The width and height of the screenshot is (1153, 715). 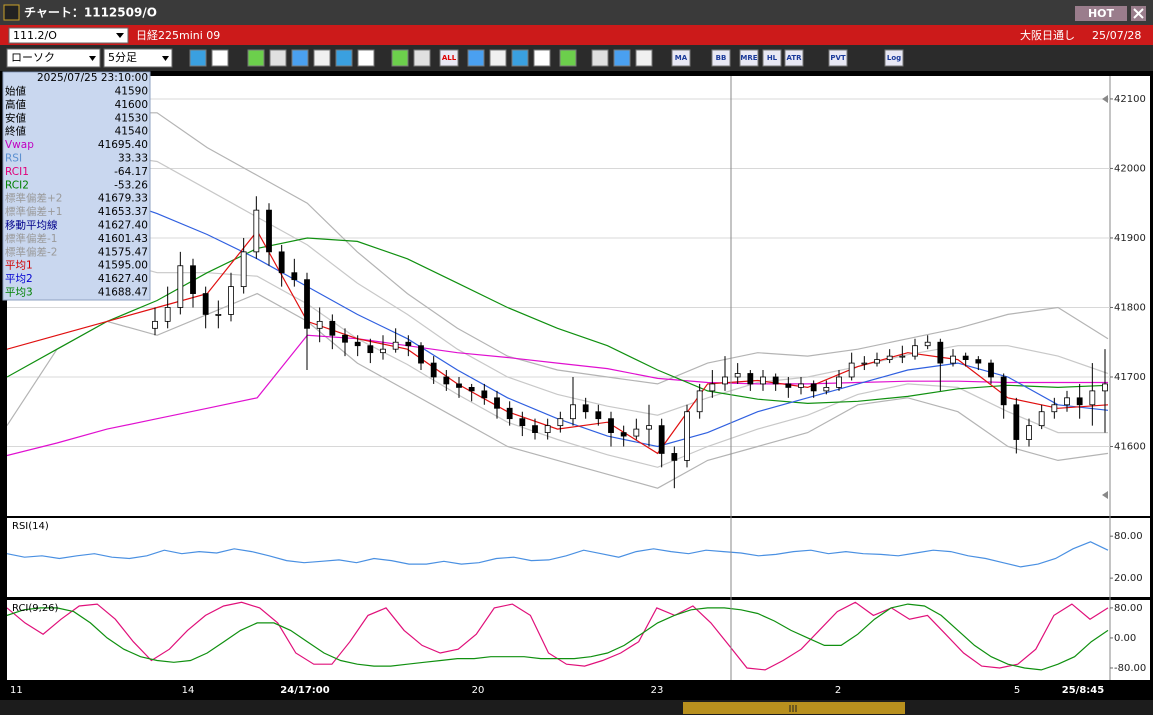 I want to click on y-tick-label: 0.00, so click(x=1125, y=638).